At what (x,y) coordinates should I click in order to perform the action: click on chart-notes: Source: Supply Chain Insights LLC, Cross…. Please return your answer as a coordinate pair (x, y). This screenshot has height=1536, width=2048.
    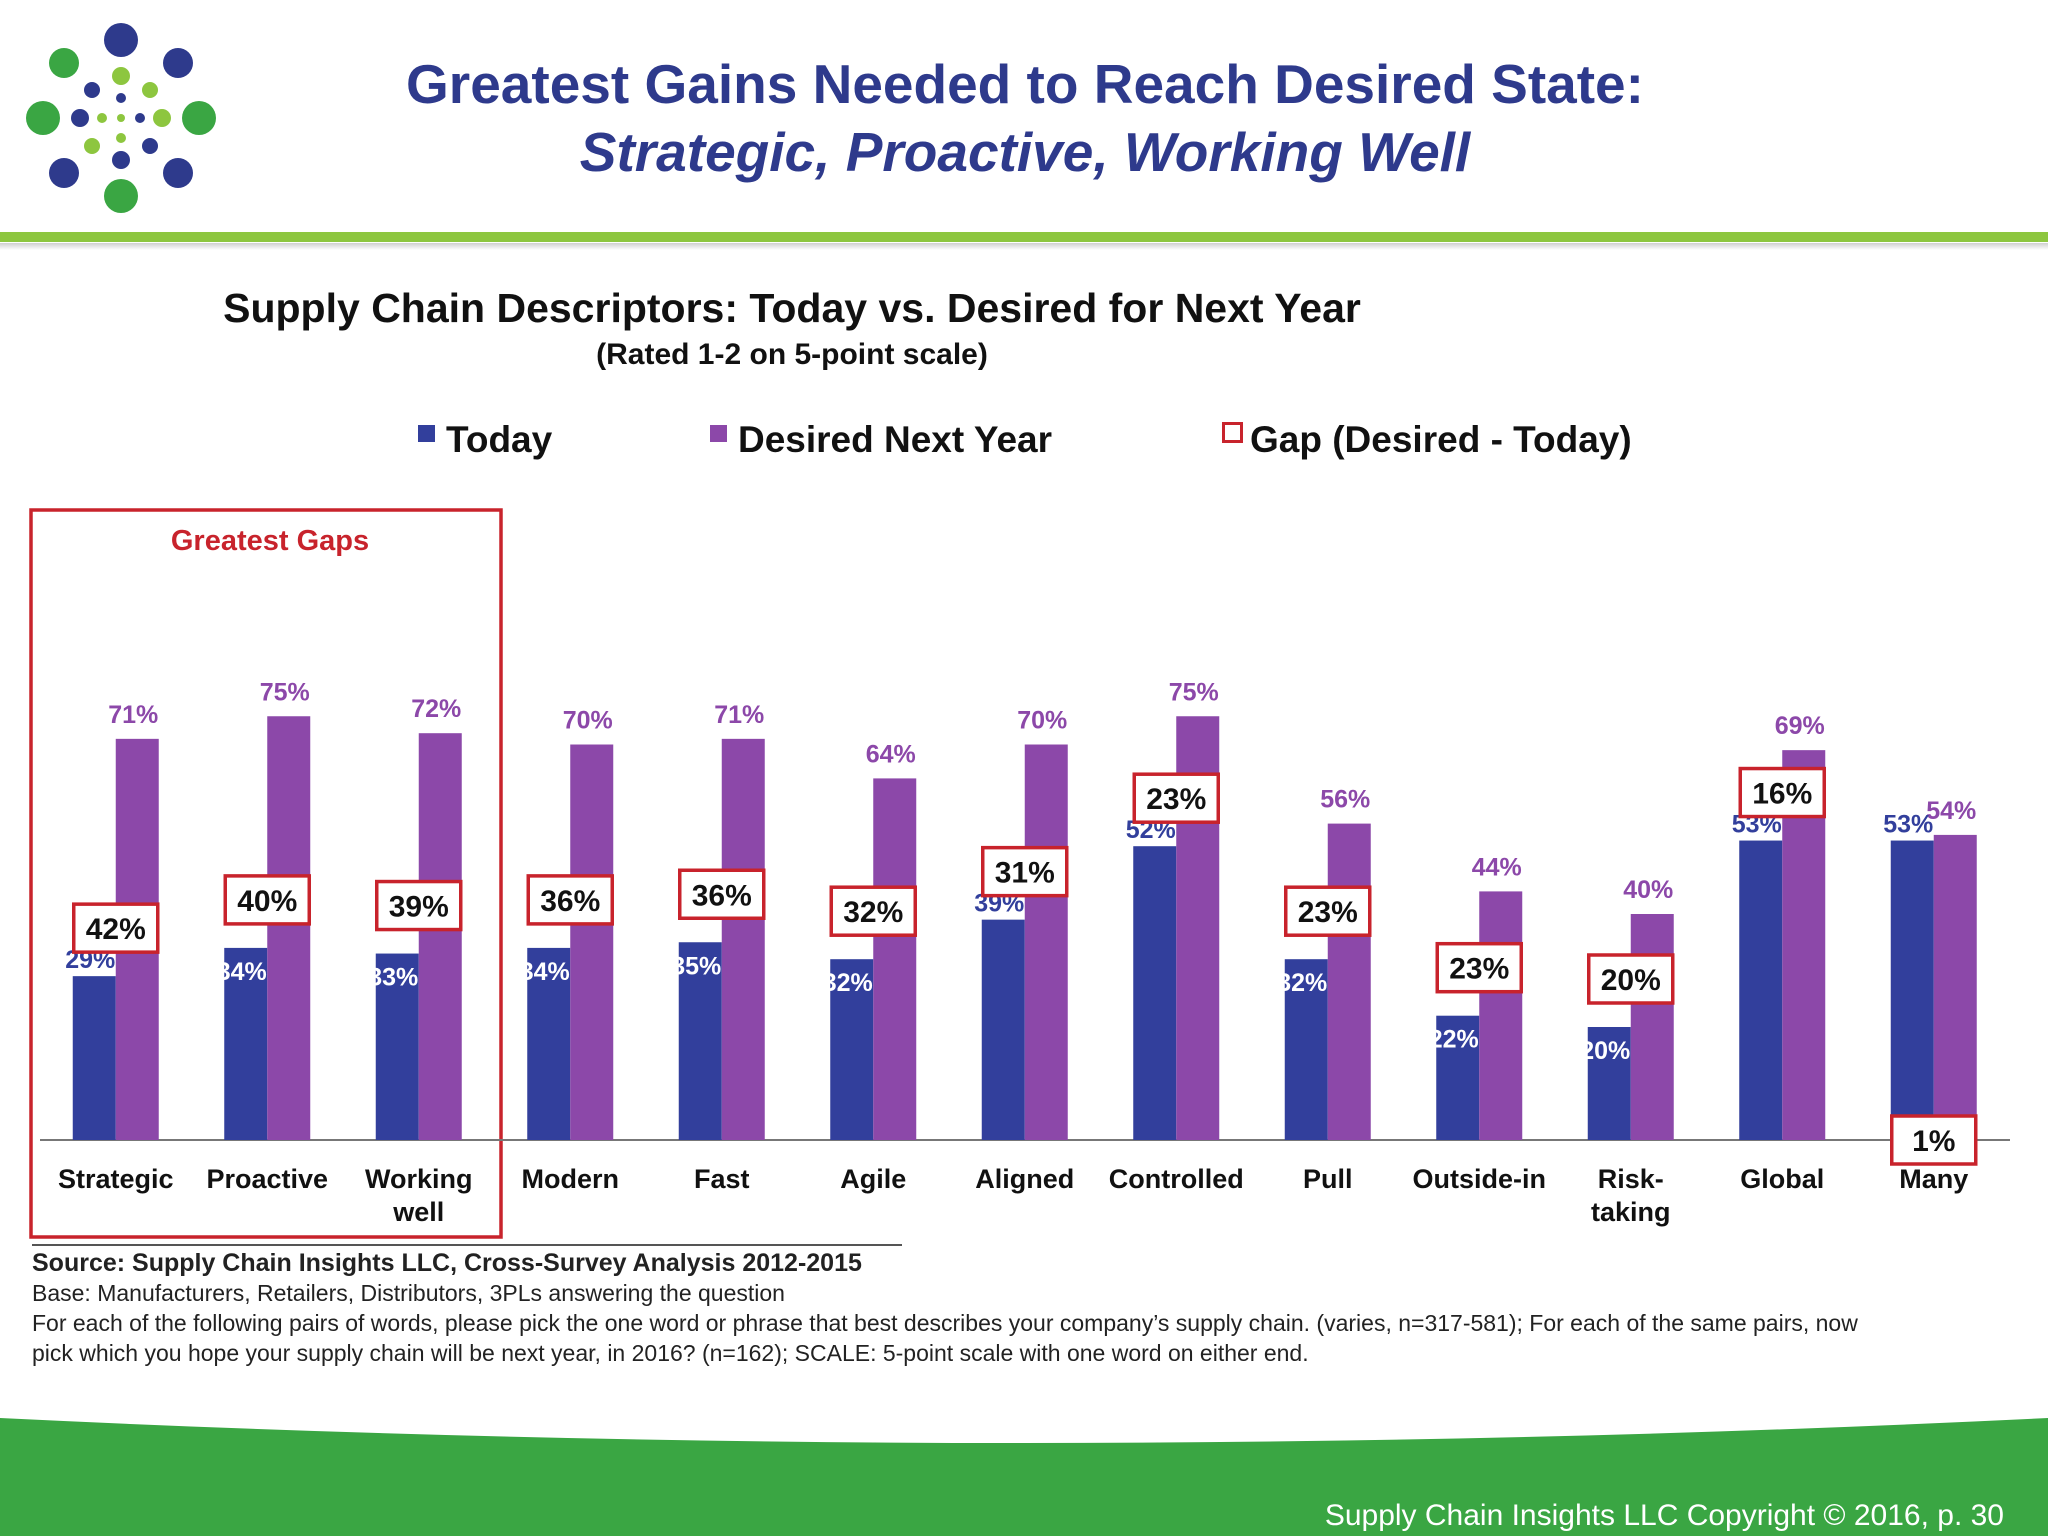
    Looking at the image, I should click on (957, 1308).